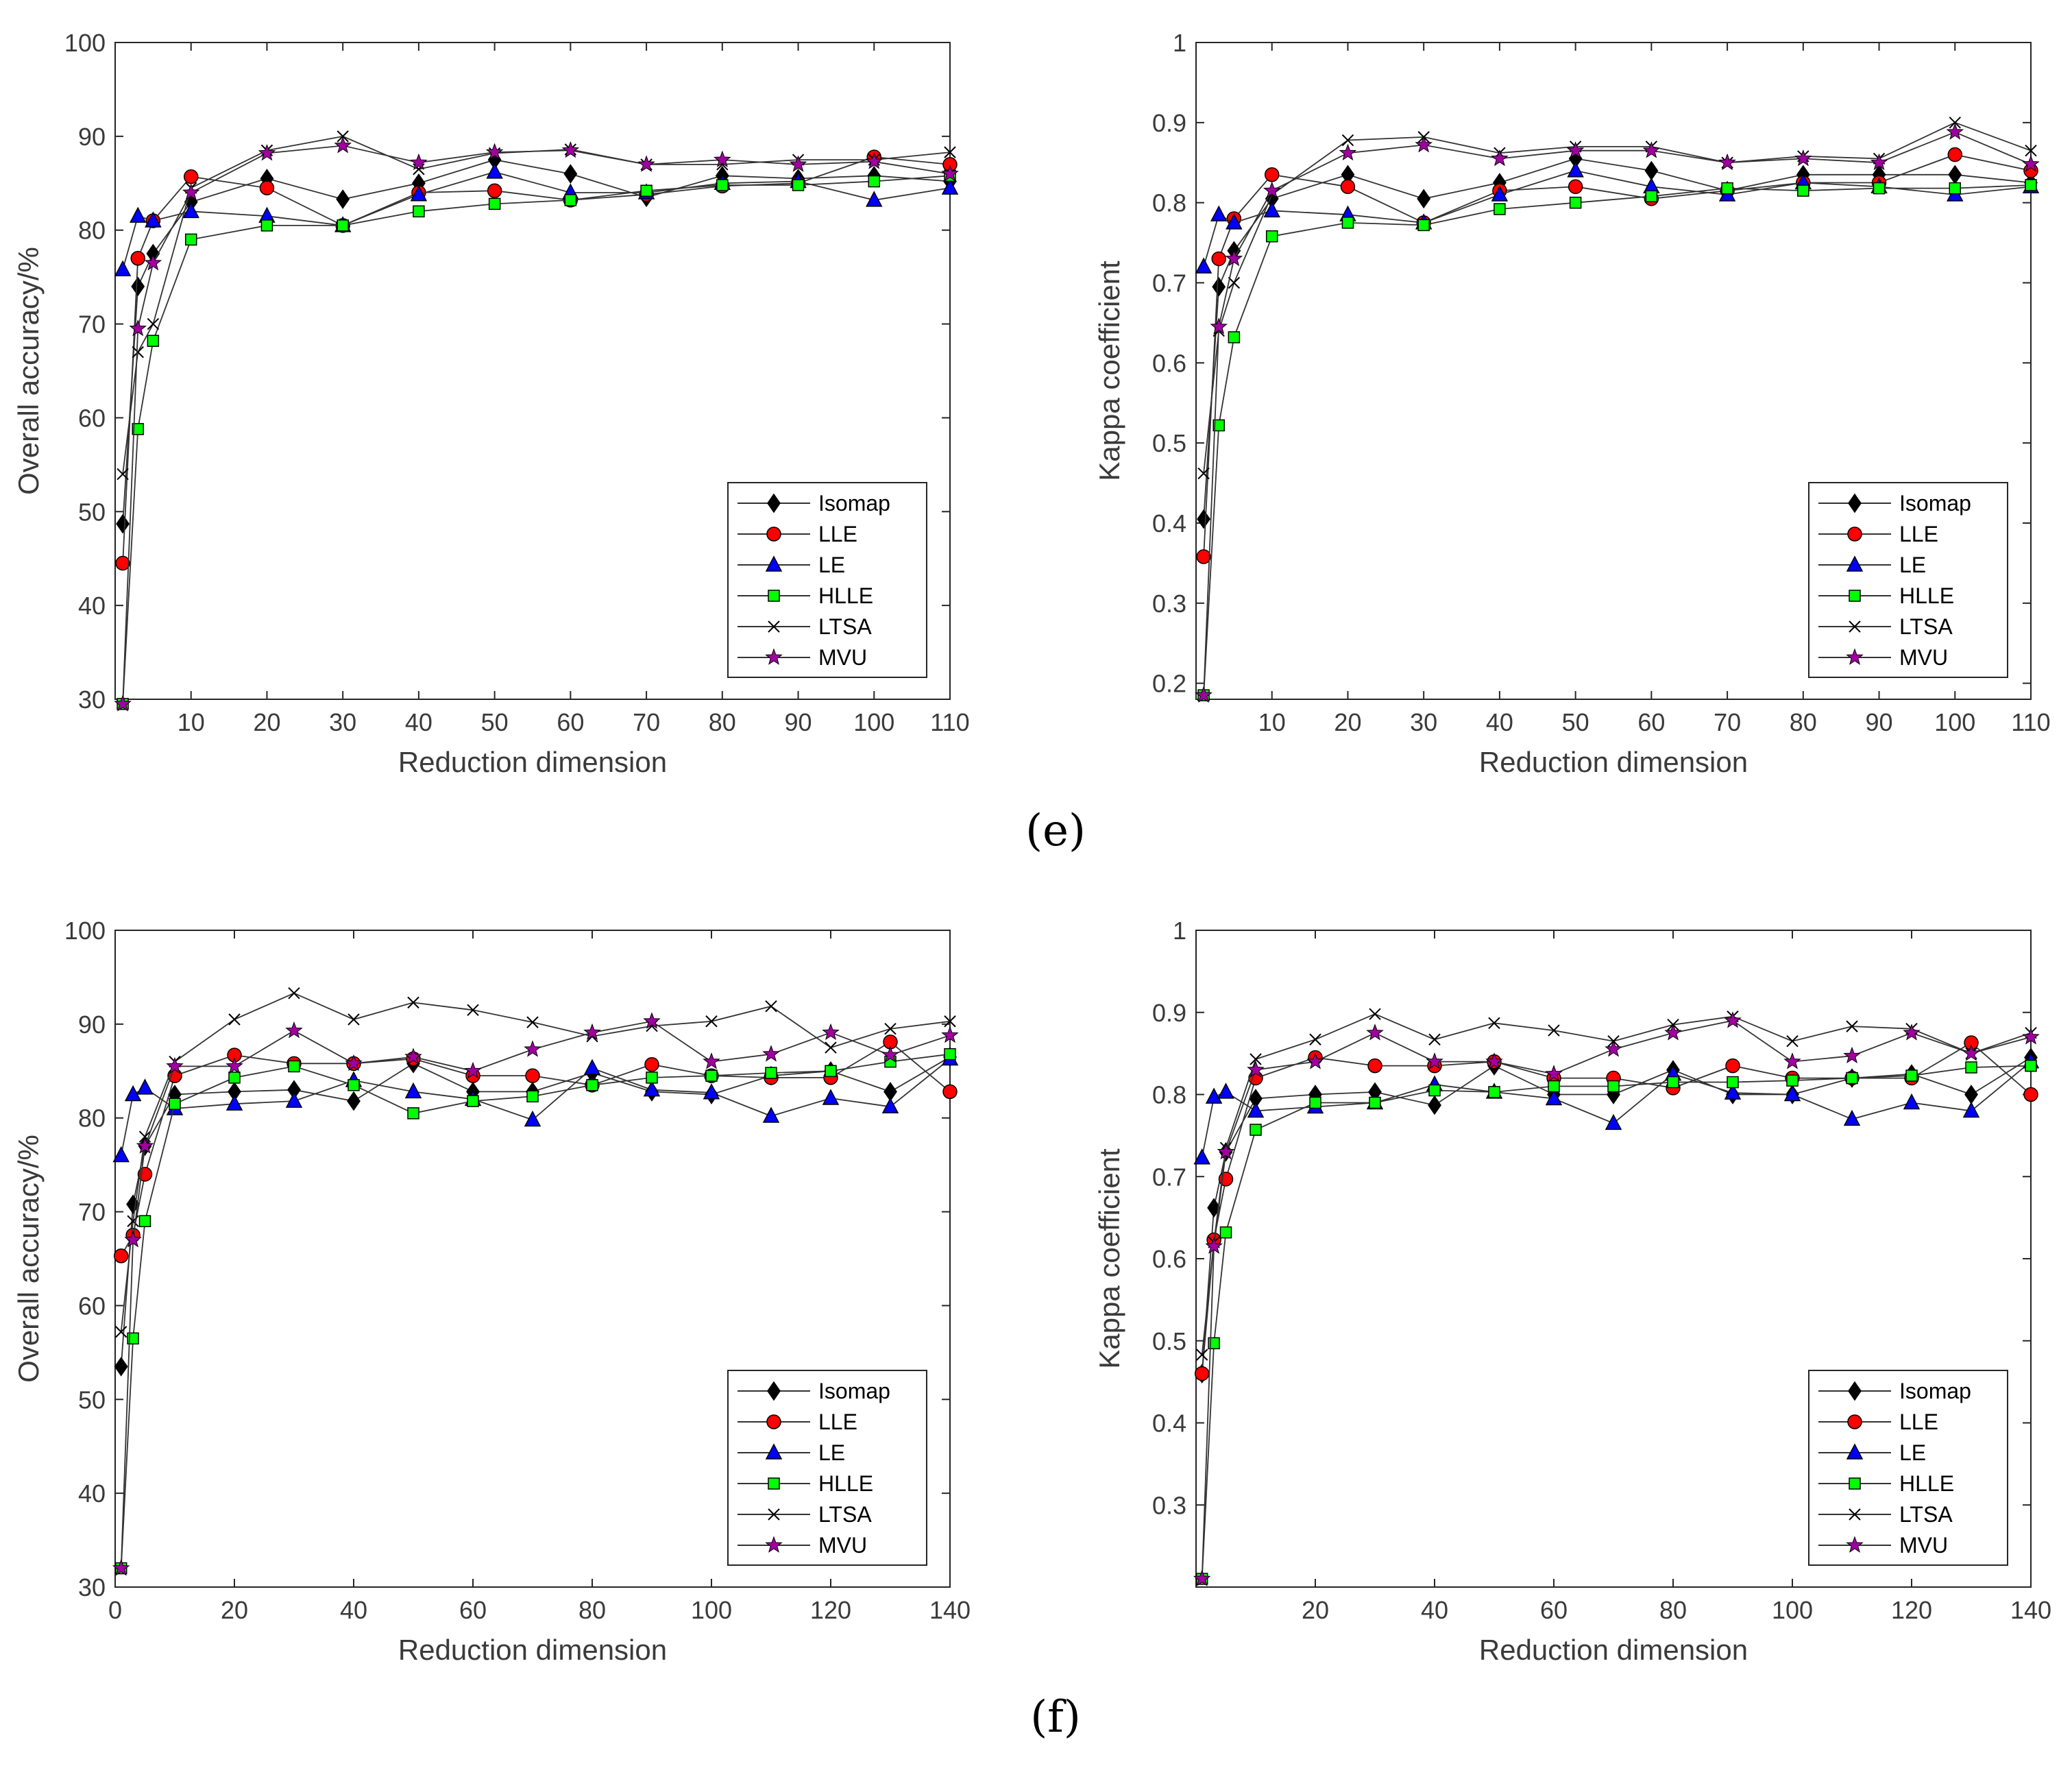 The image size is (2072, 1766). Describe the element at coordinates (1109, 1258) in the screenshot. I see `y-axis-title: Kappa coefficient` at that location.